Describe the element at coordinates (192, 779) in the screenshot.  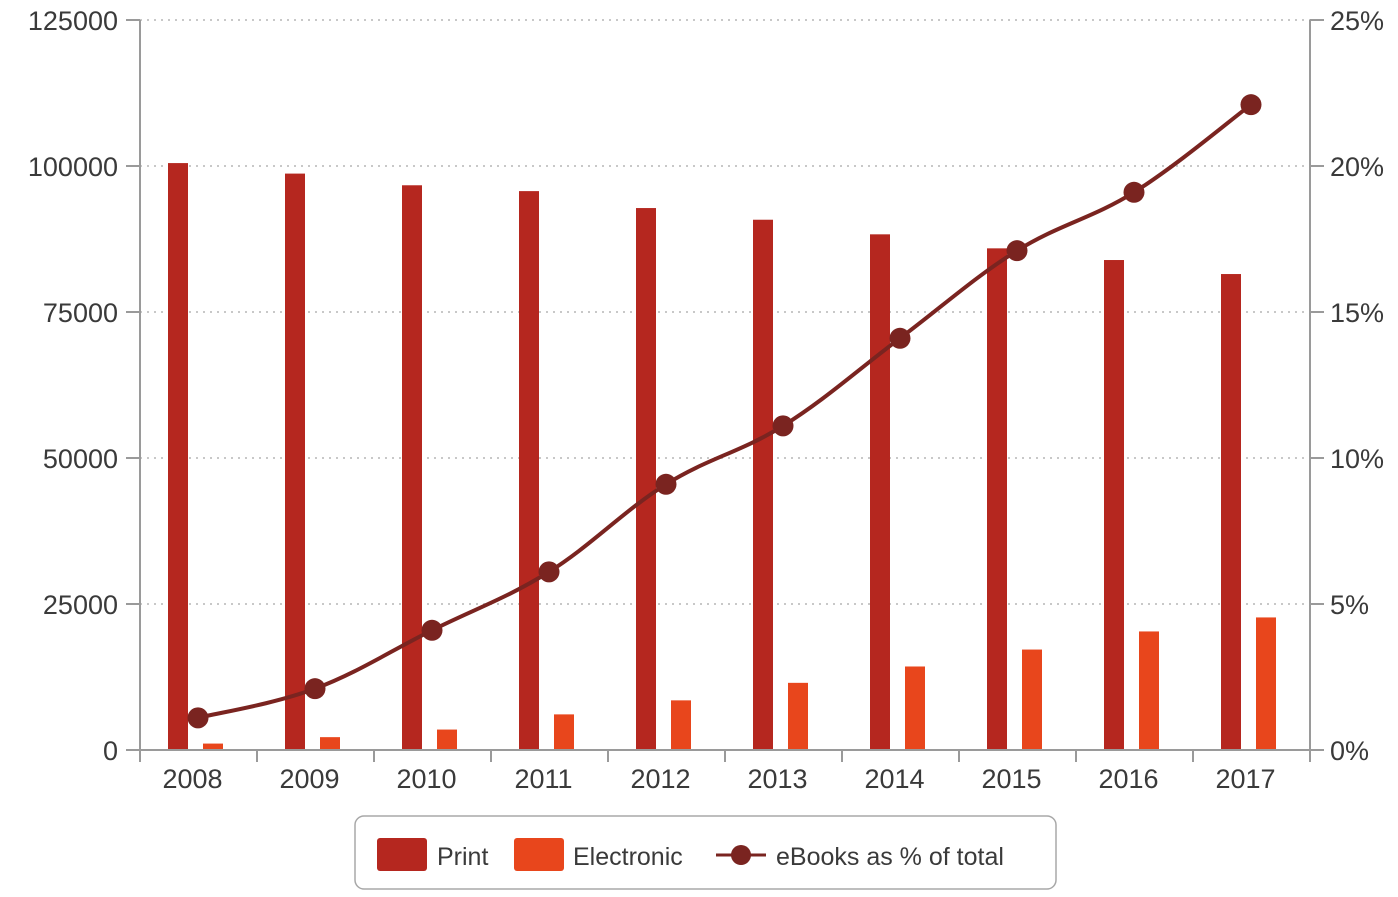
I see `x-axis-tick-label: 2008` at that location.